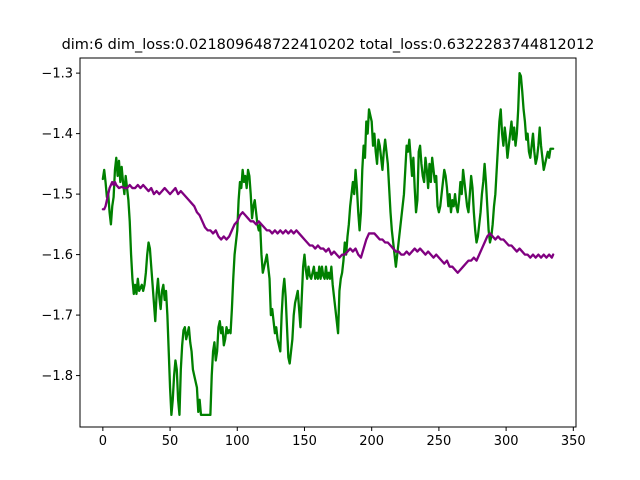  What do you see at coordinates (438, 441) in the screenshot?
I see `x-tick-label: 250` at bounding box center [438, 441].